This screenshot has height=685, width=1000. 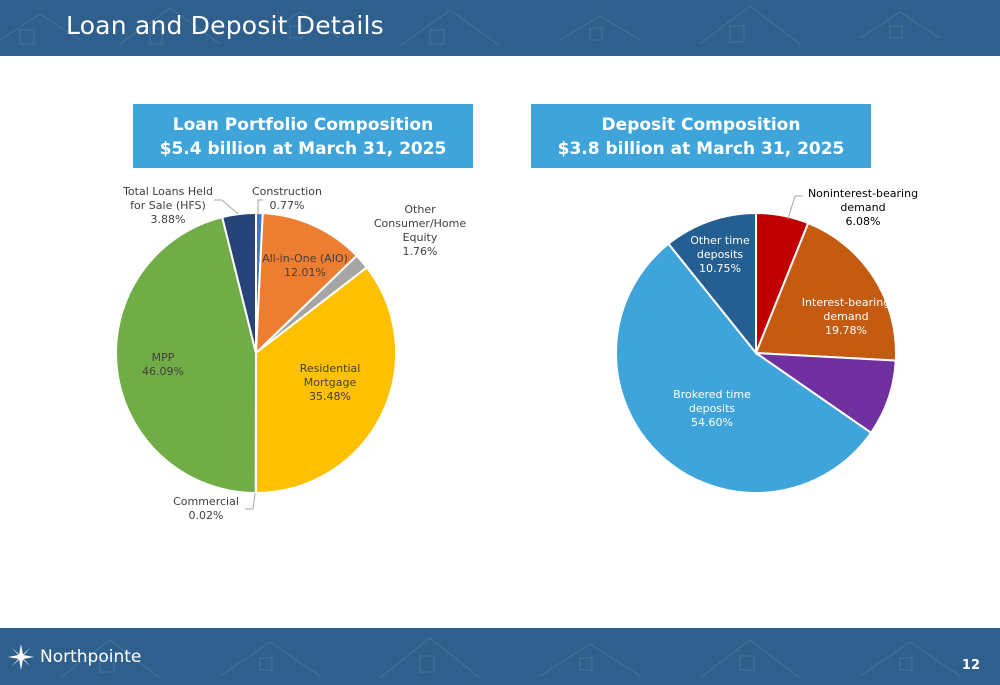 What do you see at coordinates (845, 316) in the screenshot?
I see `deposit-slice-label-1: demand` at bounding box center [845, 316].